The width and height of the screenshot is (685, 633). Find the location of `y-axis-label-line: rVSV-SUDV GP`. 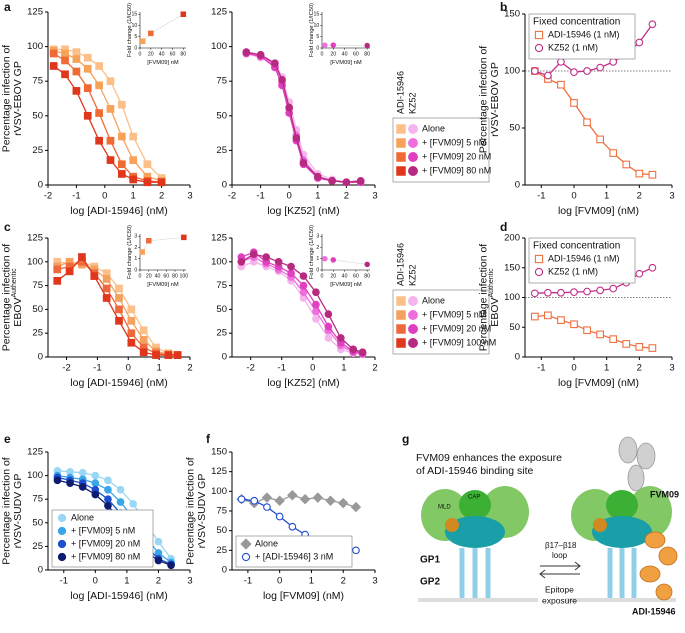

y-axis-label-line: rVSV-SUDV GP is located at coordinates (18, 511).